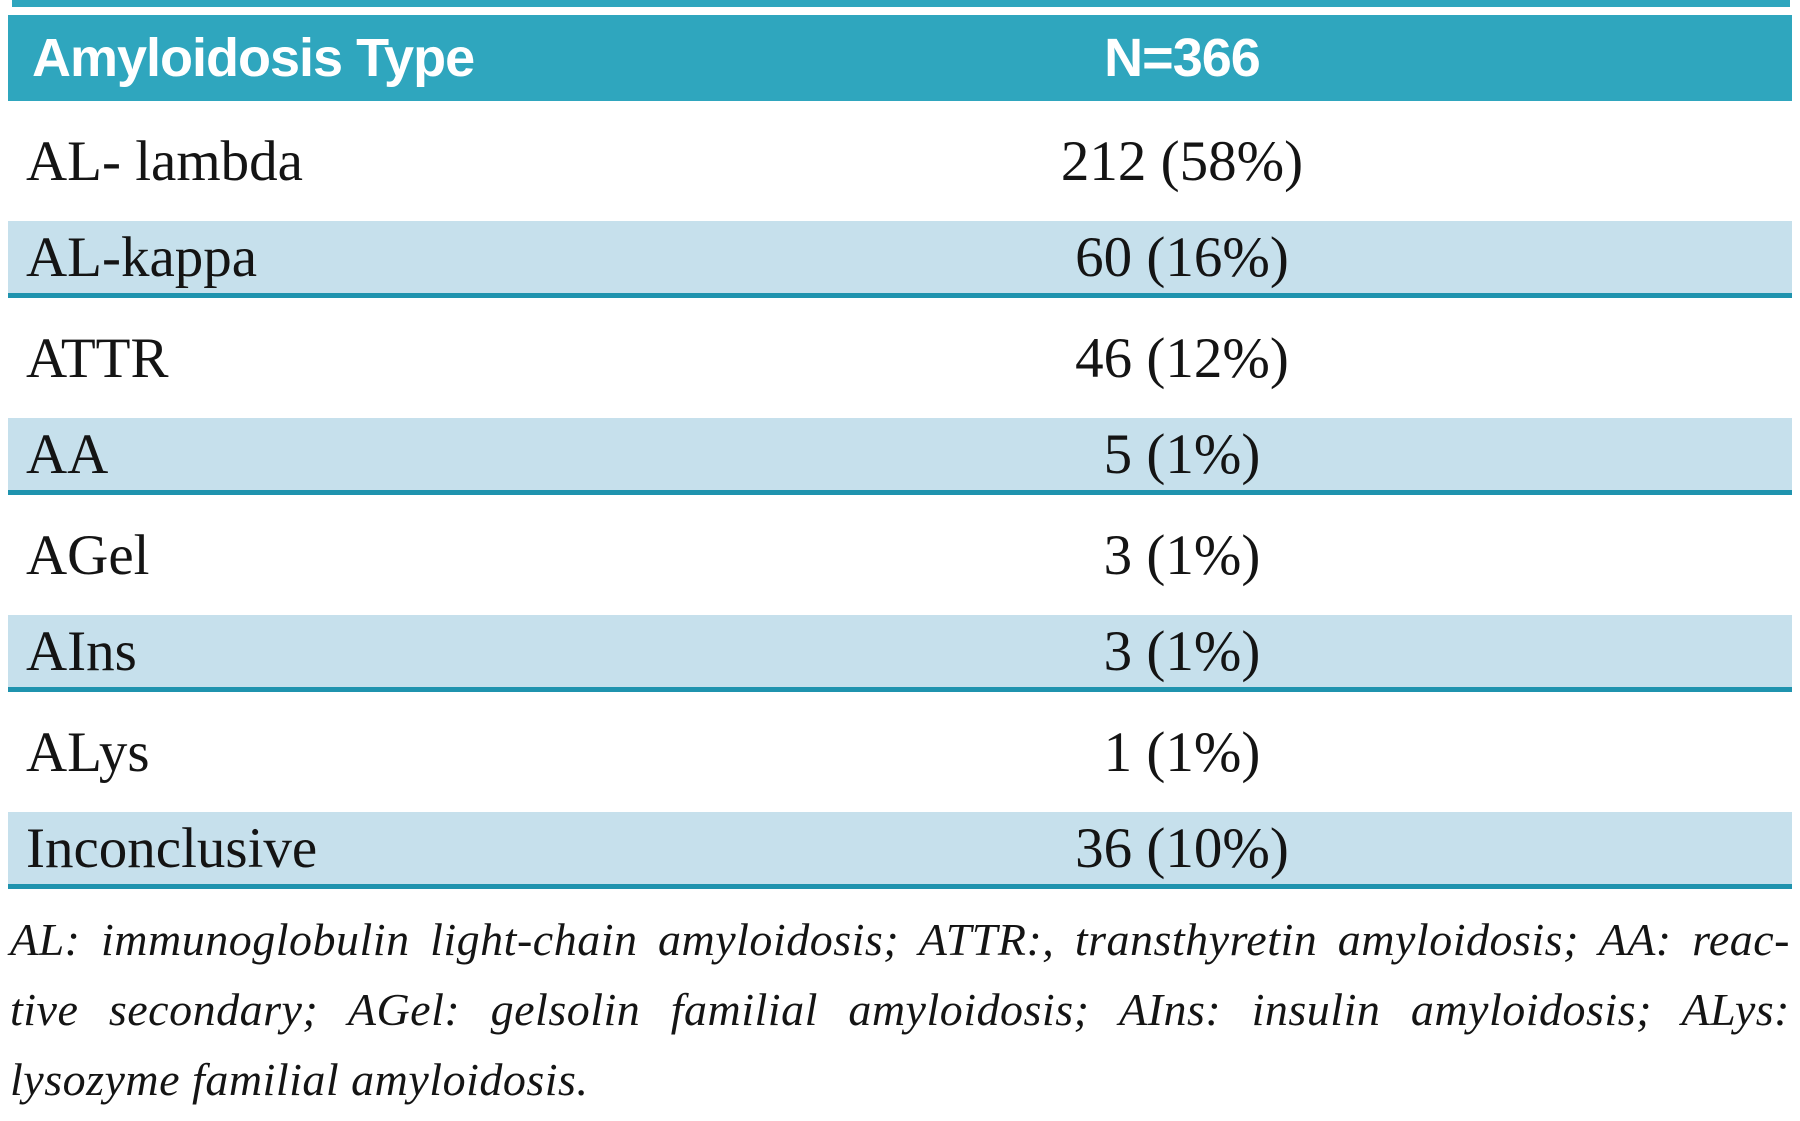 Image resolution: width=1800 pixels, height=1121 pixels. Describe the element at coordinates (901, 3) in the screenshot. I see `table-top-rule` at that location.